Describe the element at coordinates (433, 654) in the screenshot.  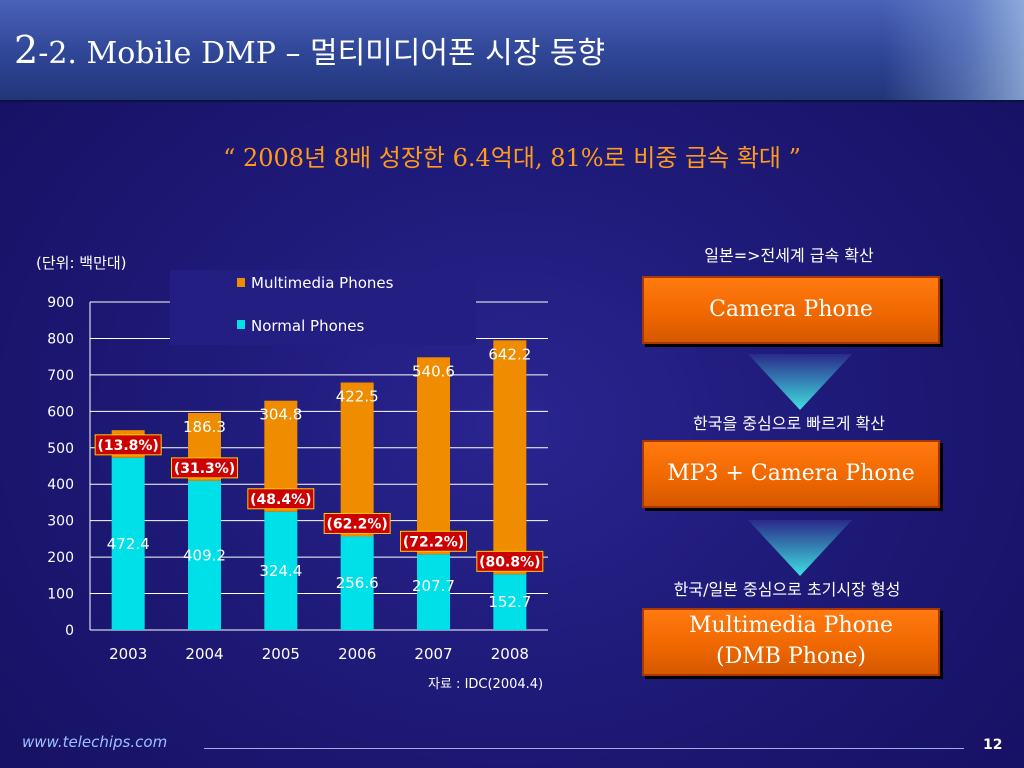
I see `x-tick-label: 2007` at that location.